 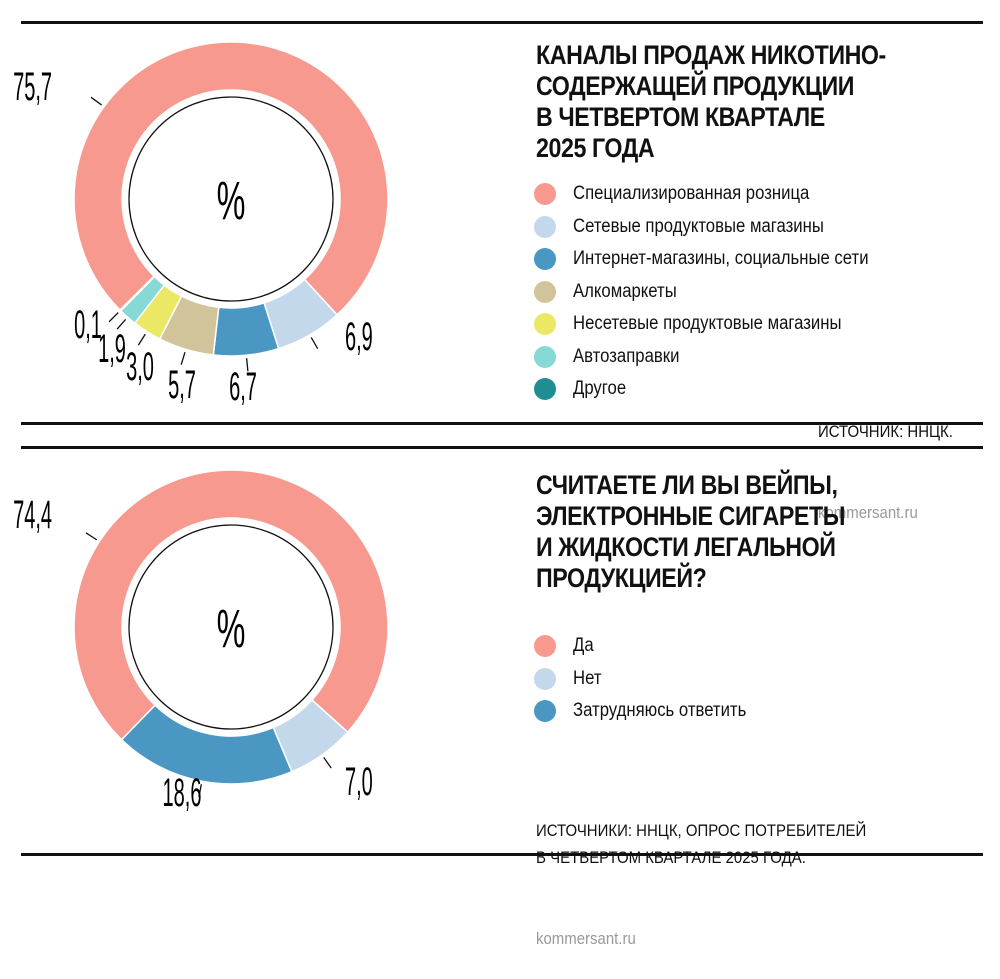 I want to click on legend-label: Затрудняюсь ответить, so click(x=660, y=711).